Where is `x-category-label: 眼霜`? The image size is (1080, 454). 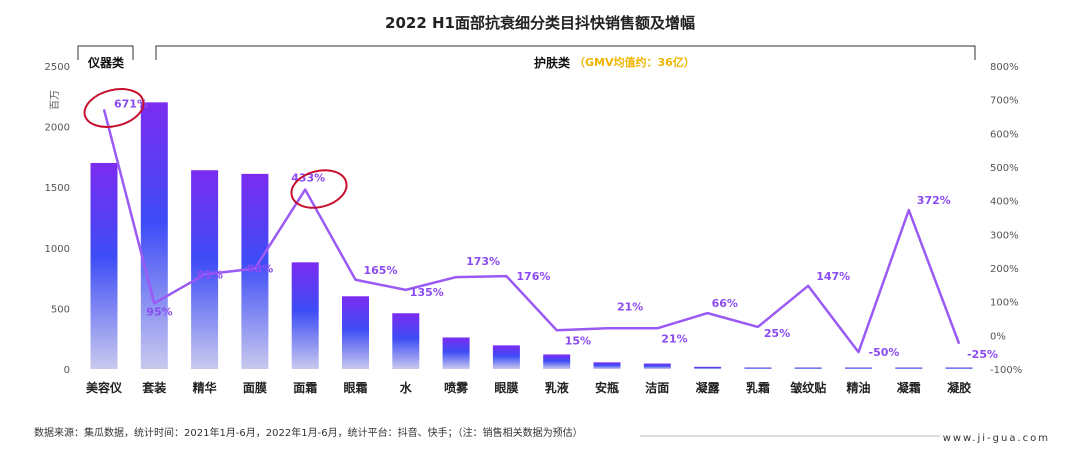
x-category-label: 眼霜 is located at coordinates (355, 388).